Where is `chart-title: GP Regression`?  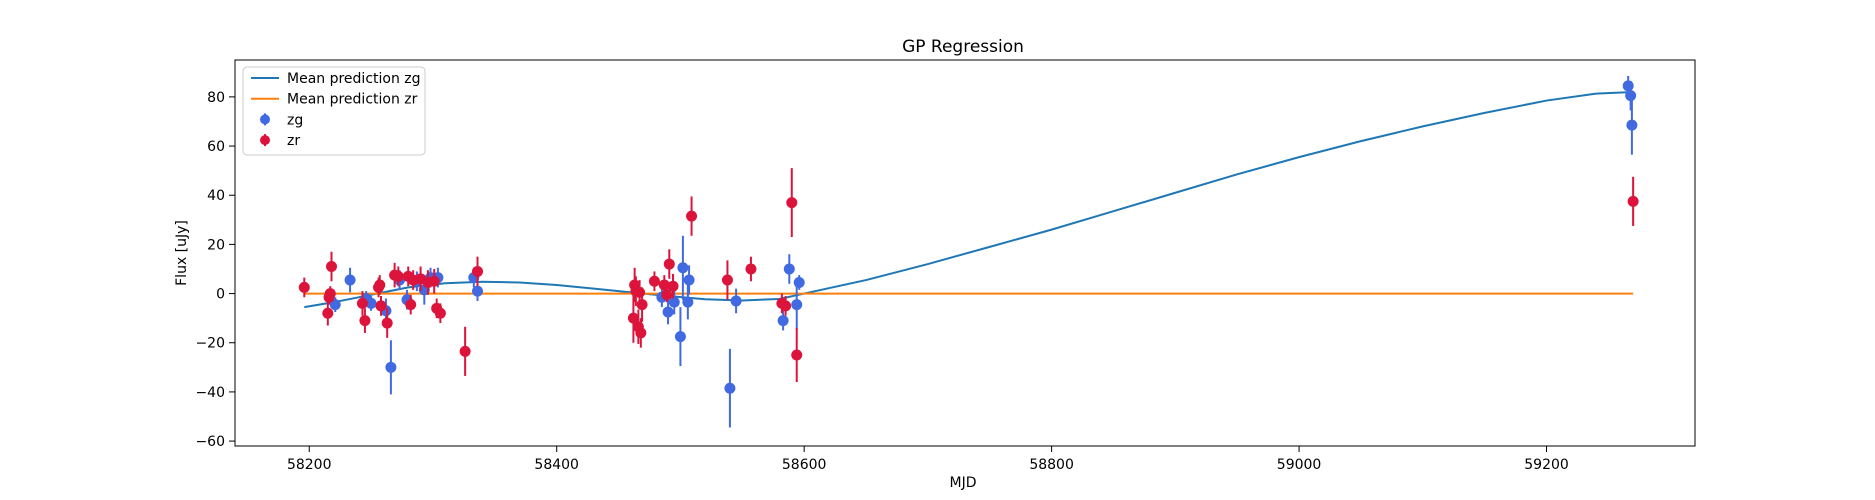
chart-title: GP Regression is located at coordinates (963, 47).